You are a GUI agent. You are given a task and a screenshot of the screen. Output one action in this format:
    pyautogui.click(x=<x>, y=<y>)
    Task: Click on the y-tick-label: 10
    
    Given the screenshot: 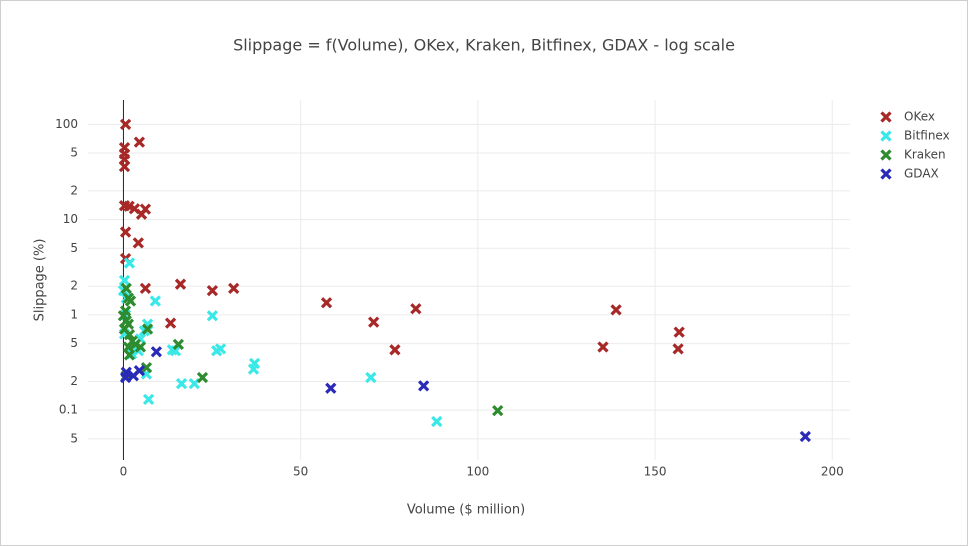 What is the action you would take?
    pyautogui.click(x=70, y=219)
    